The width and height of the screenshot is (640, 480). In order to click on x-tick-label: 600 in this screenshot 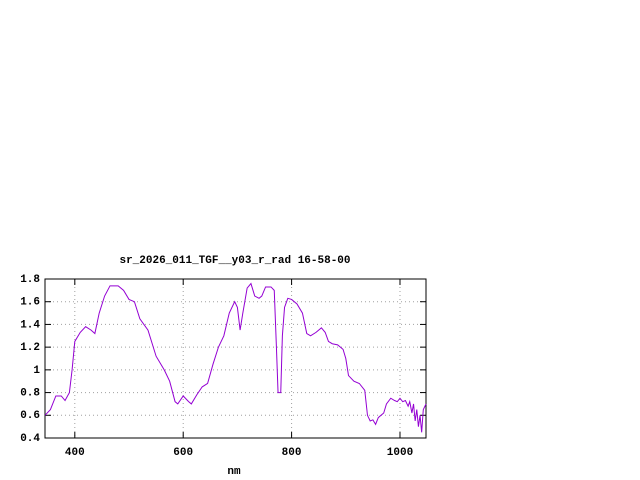, I will do `click(183, 453)`.